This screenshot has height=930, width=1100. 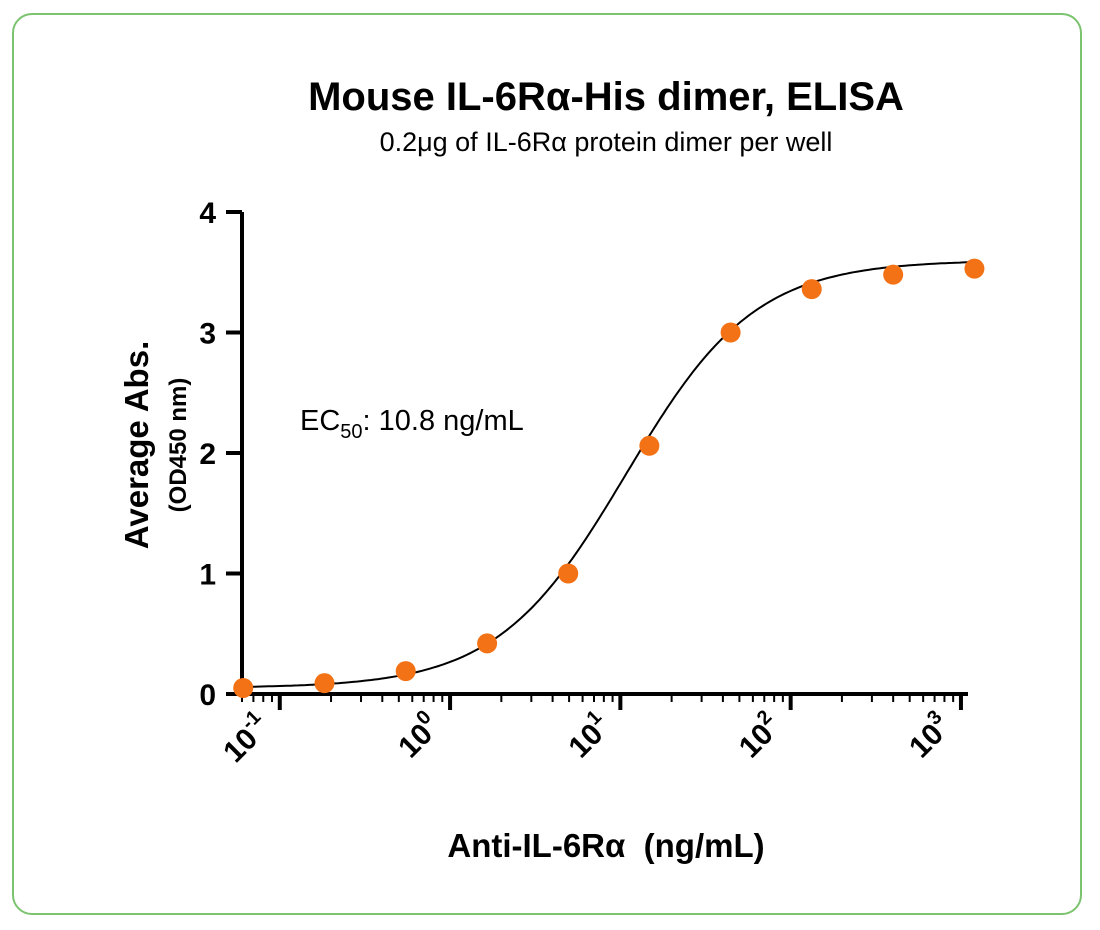 I want to click on y-tick-label: 4, so click(x=207, y=213).